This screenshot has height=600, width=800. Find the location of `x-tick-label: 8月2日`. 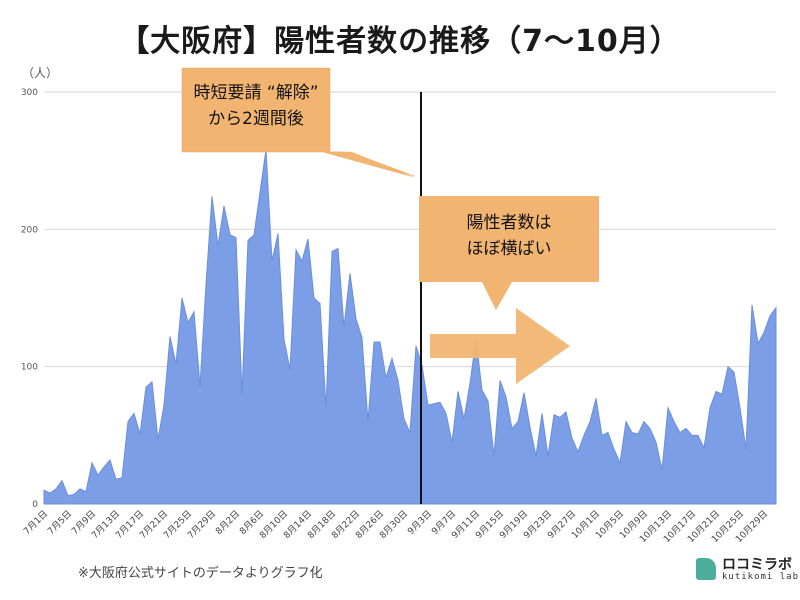

x-tick-label: 8月2日 is located at coordinates (228, 522).